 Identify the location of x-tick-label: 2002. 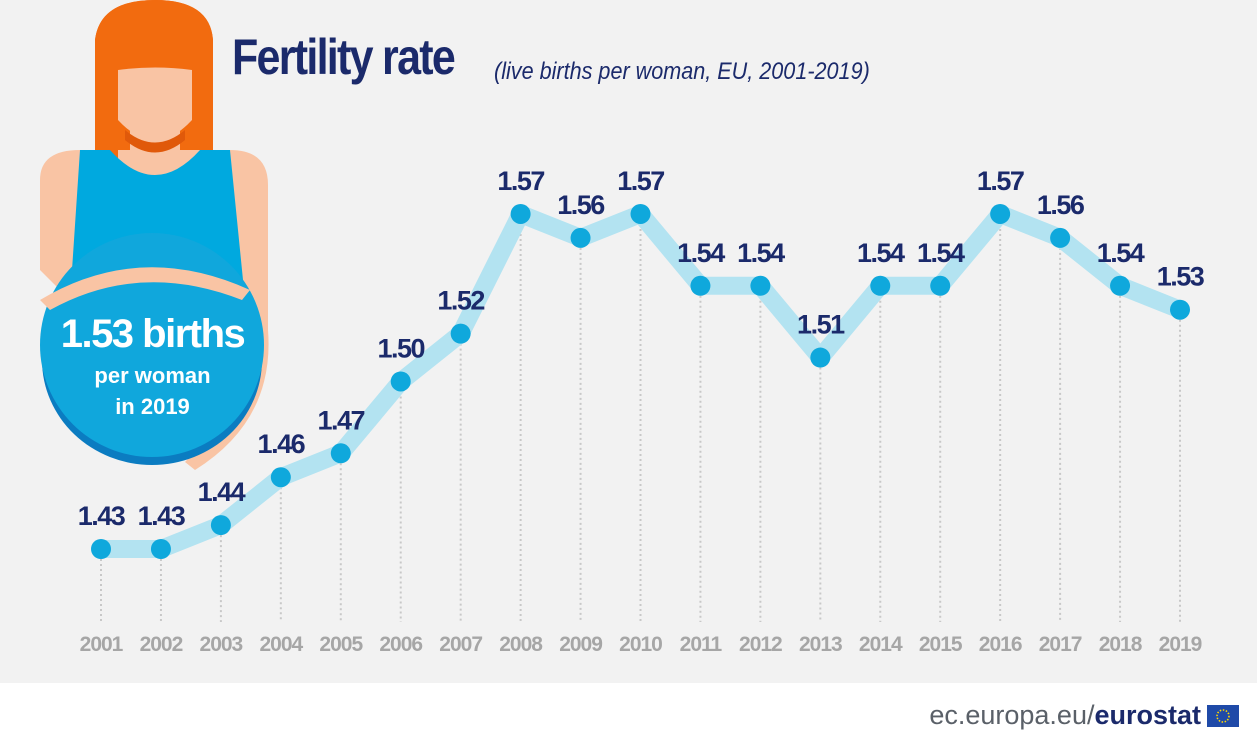
(161, 644).